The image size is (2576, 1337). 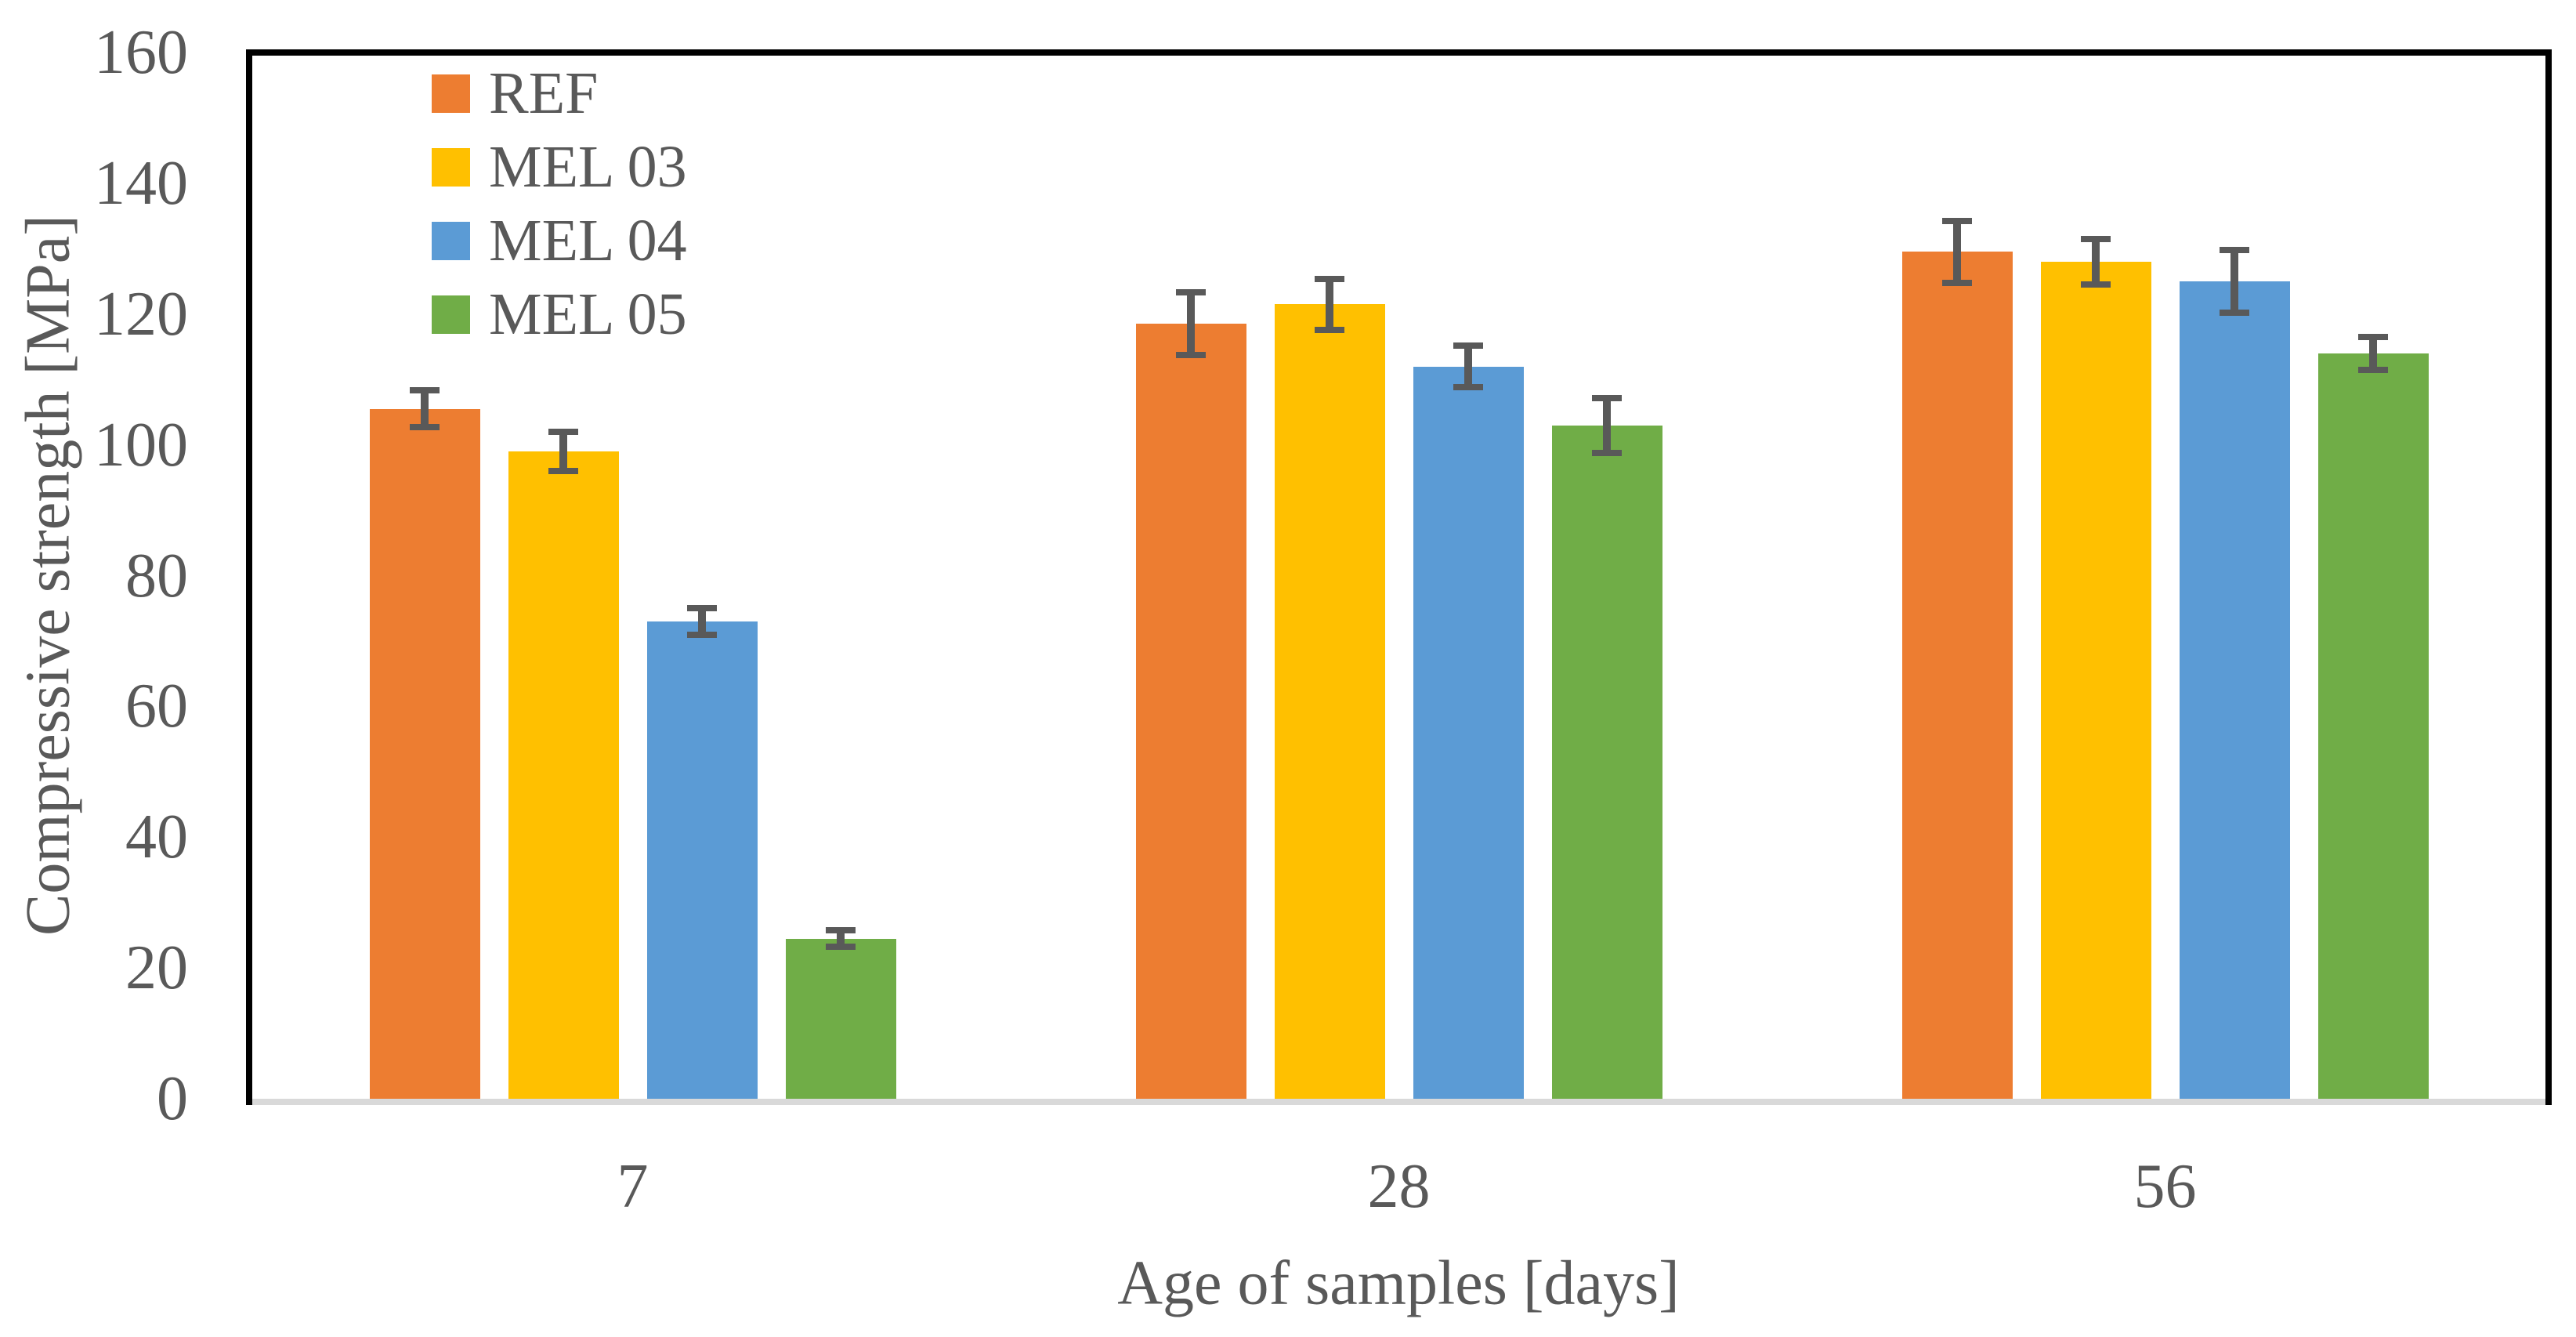 I want to click on y-axis-title: Compressive strength [MPa], so click(x=48, y=576).